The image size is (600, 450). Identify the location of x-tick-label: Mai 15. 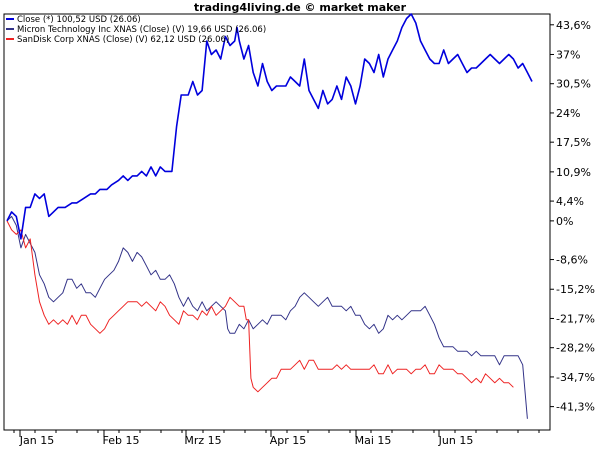
(373, 440).